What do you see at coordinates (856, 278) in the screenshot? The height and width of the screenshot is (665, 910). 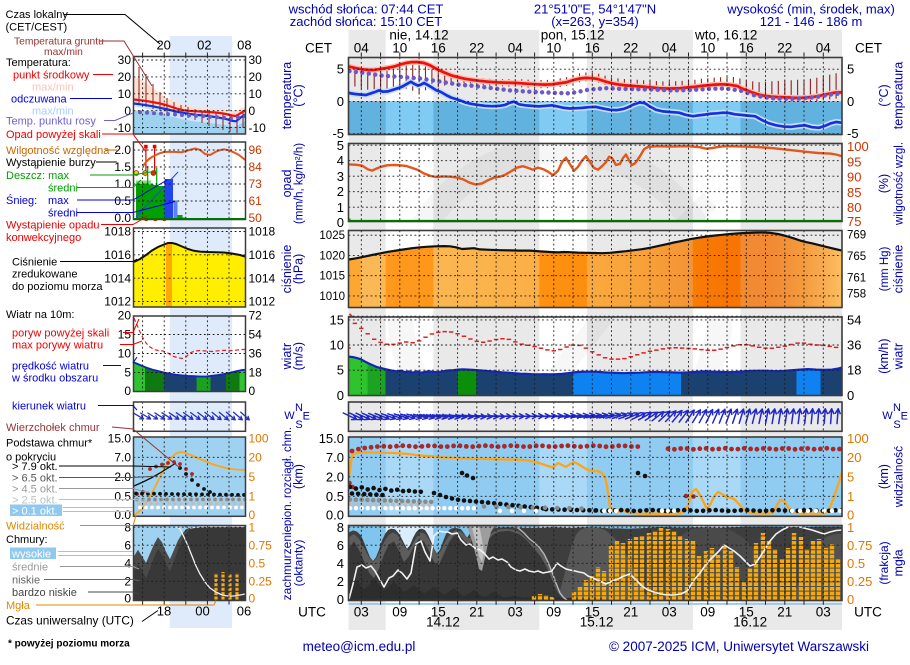 I see `svg-text: 761` at bounding box center [856, 278].